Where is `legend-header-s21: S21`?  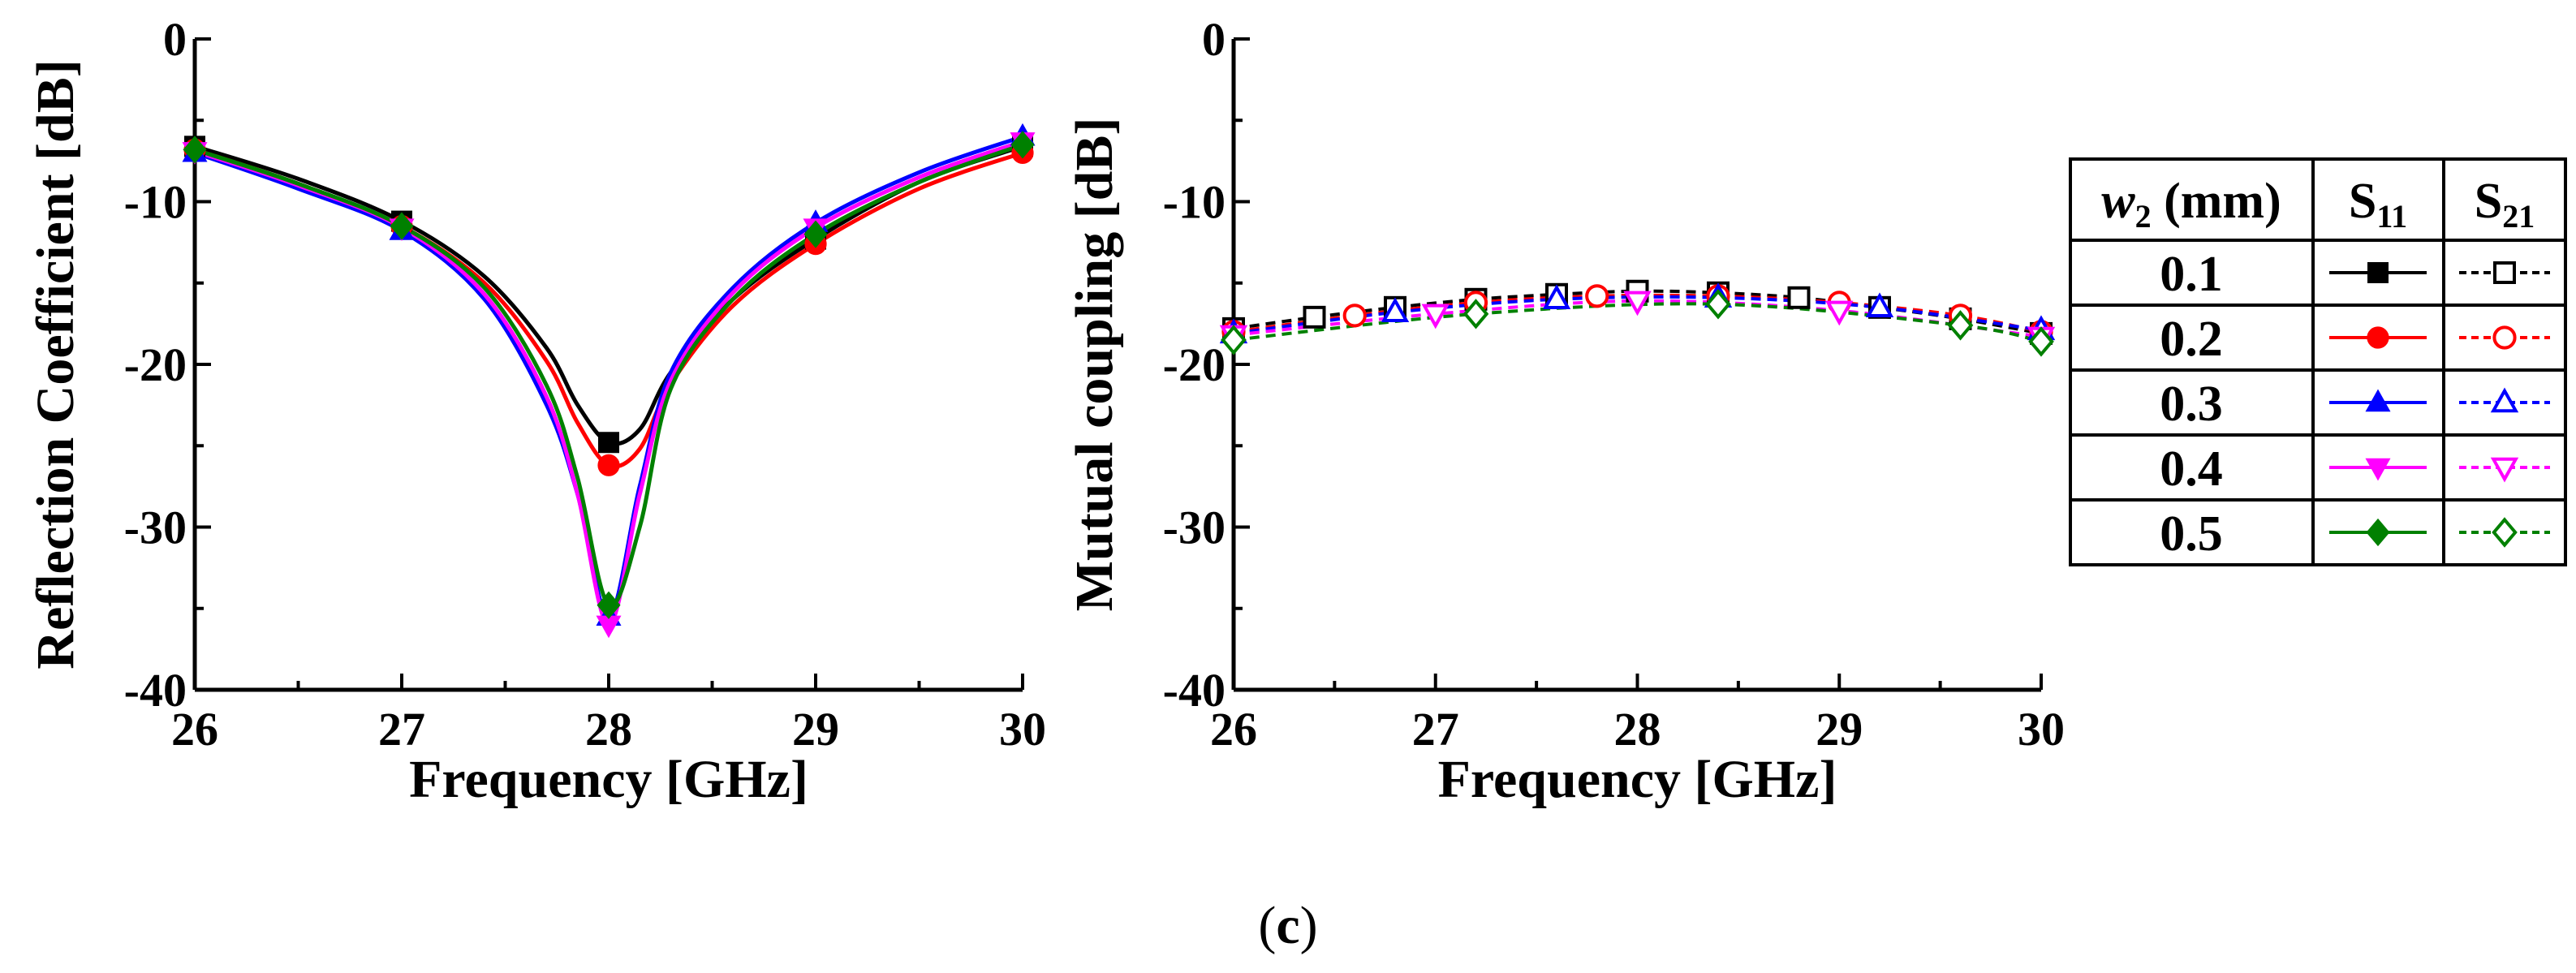 legend-header-s21: S21 is located at coordinates (2505, 204).